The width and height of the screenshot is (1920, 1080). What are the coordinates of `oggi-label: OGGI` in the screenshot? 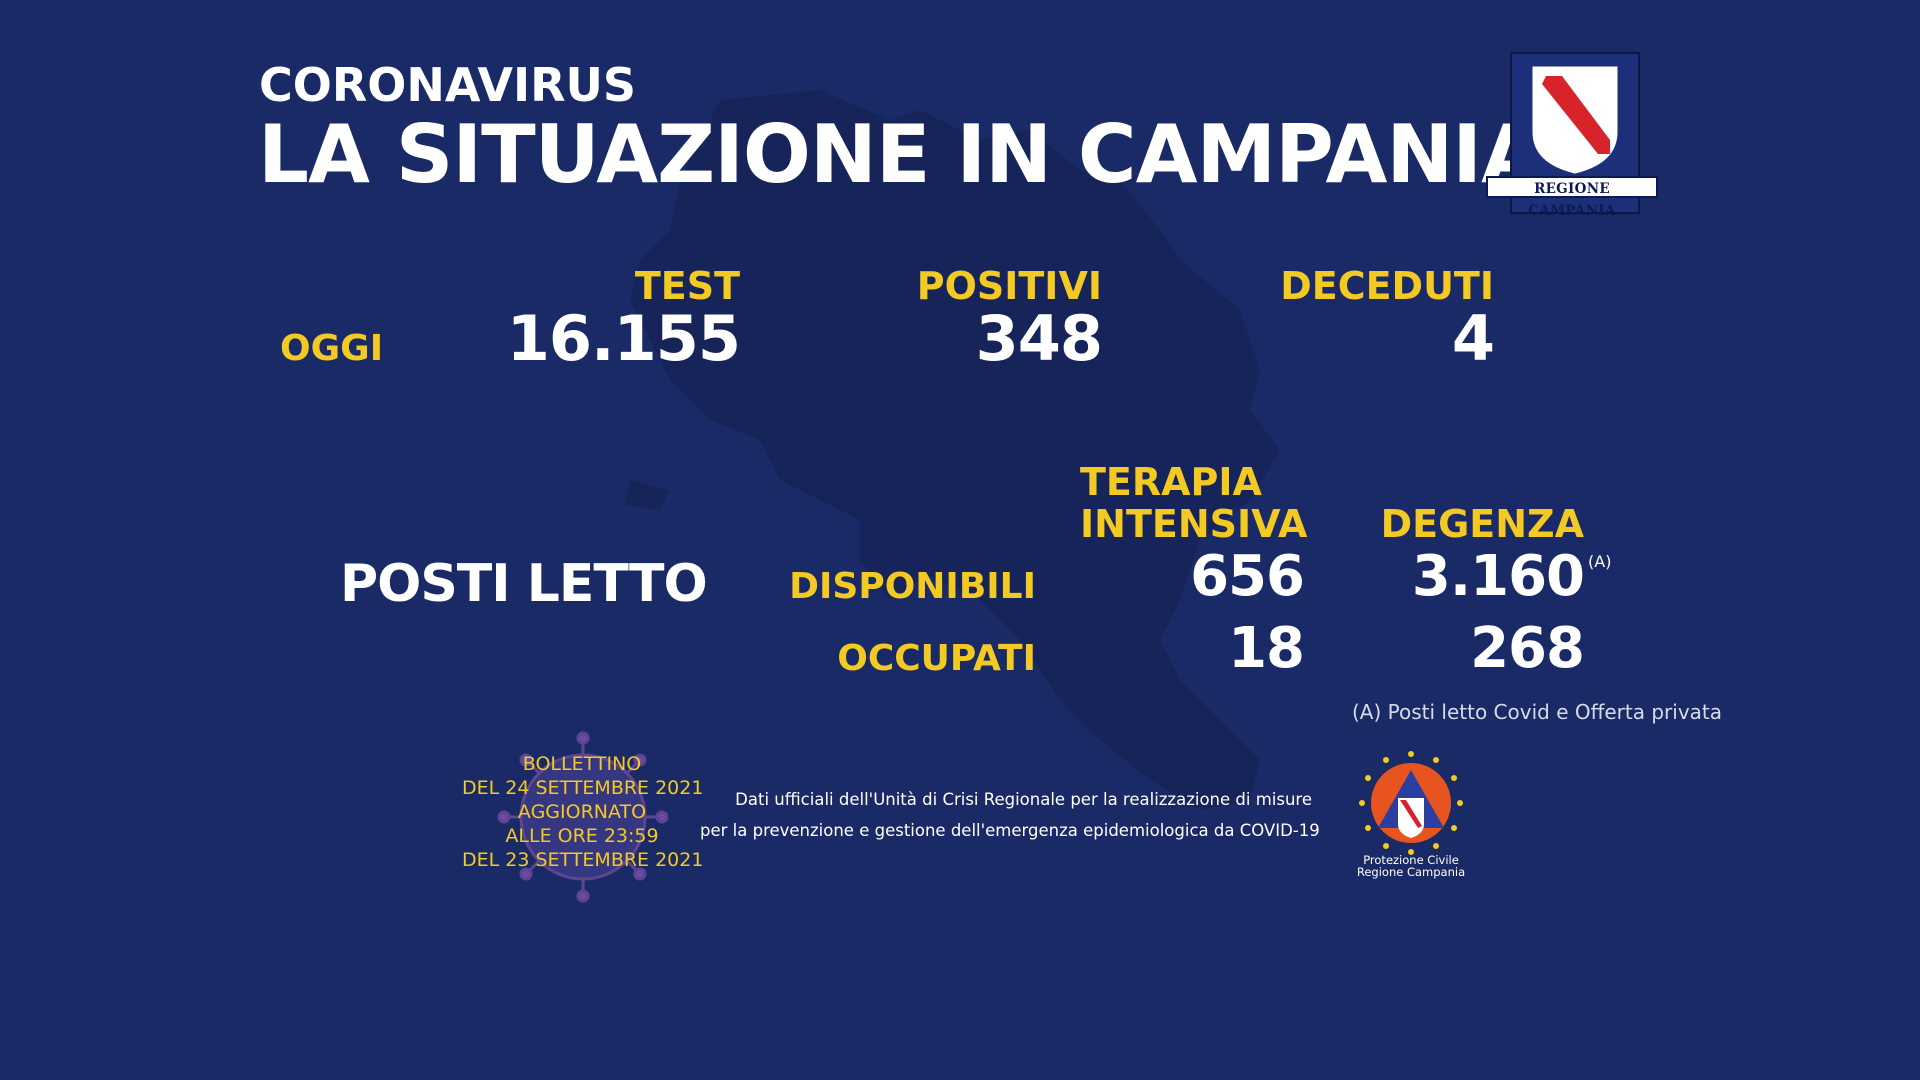 It's located at (332, 348).